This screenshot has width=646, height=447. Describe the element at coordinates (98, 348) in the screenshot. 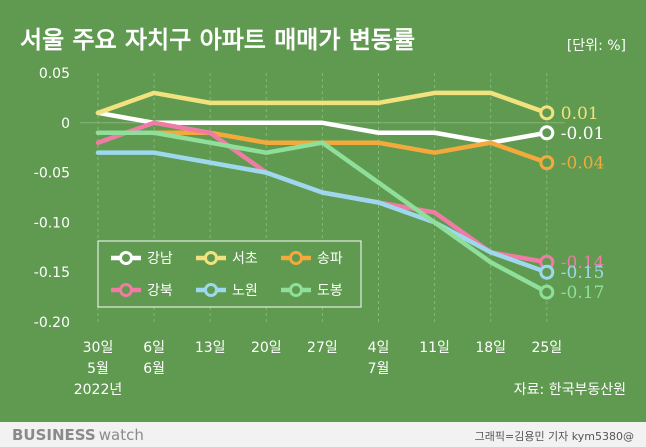

I see `x-tick-day: 30일` at that location.